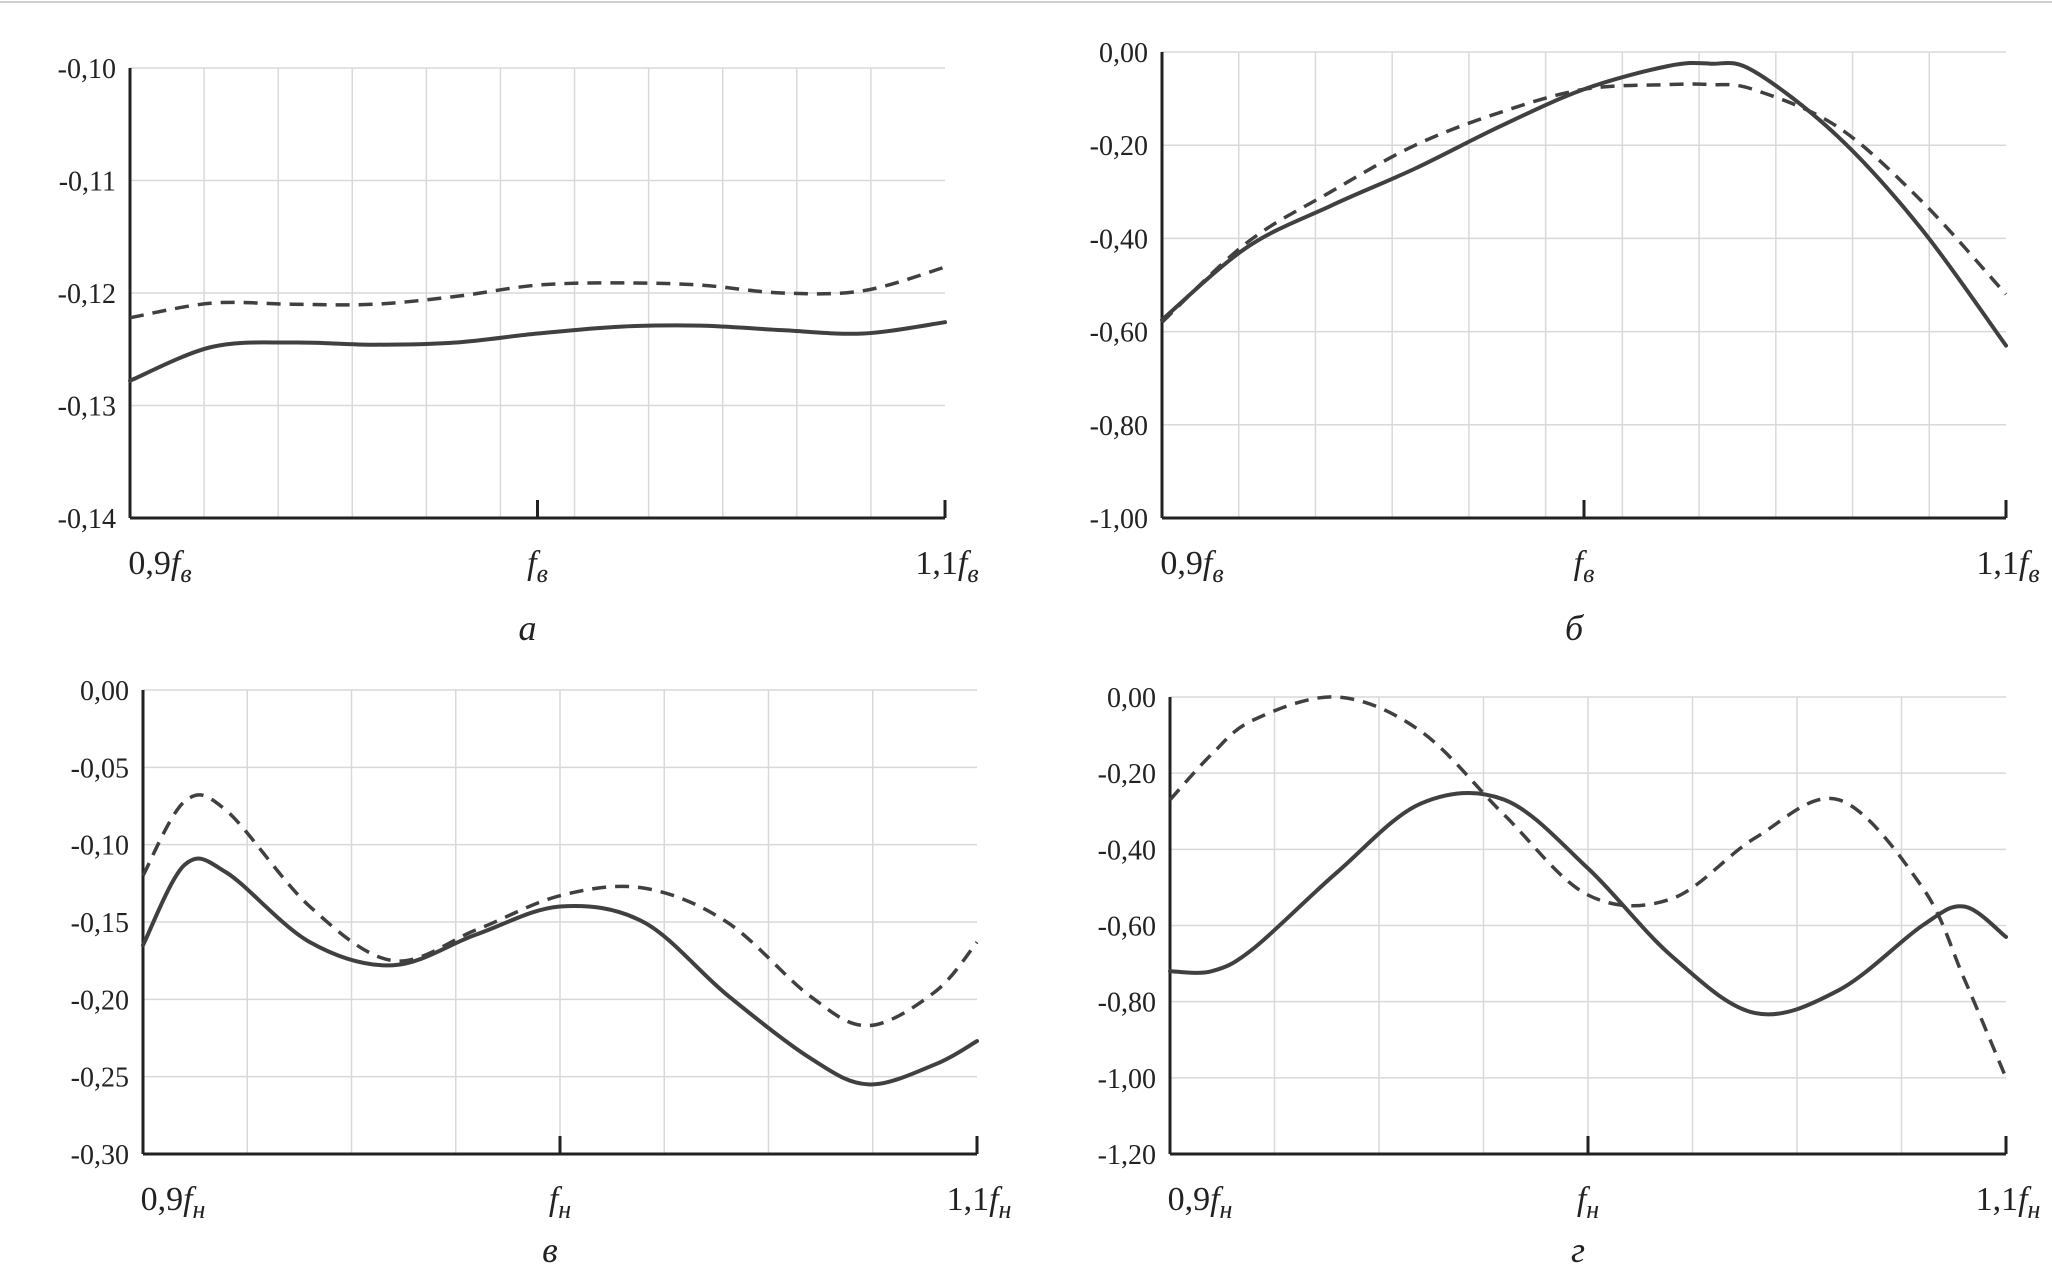 This screenshot has width=2052, height=1272. Describe the element at coordinates (100, 1078) in the screenshot. I see `y-tick-label: -0,25` at that location.